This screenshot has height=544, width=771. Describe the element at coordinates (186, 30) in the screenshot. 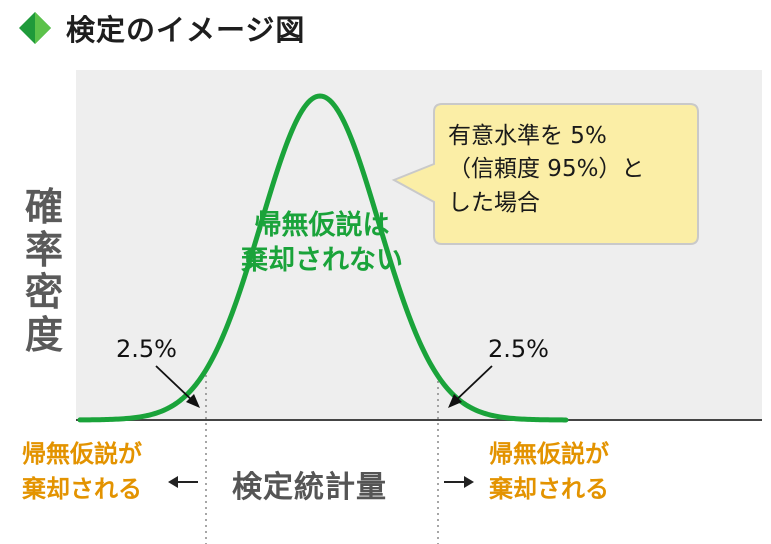

I see `page-title: 検定のイメージ図` at that location.